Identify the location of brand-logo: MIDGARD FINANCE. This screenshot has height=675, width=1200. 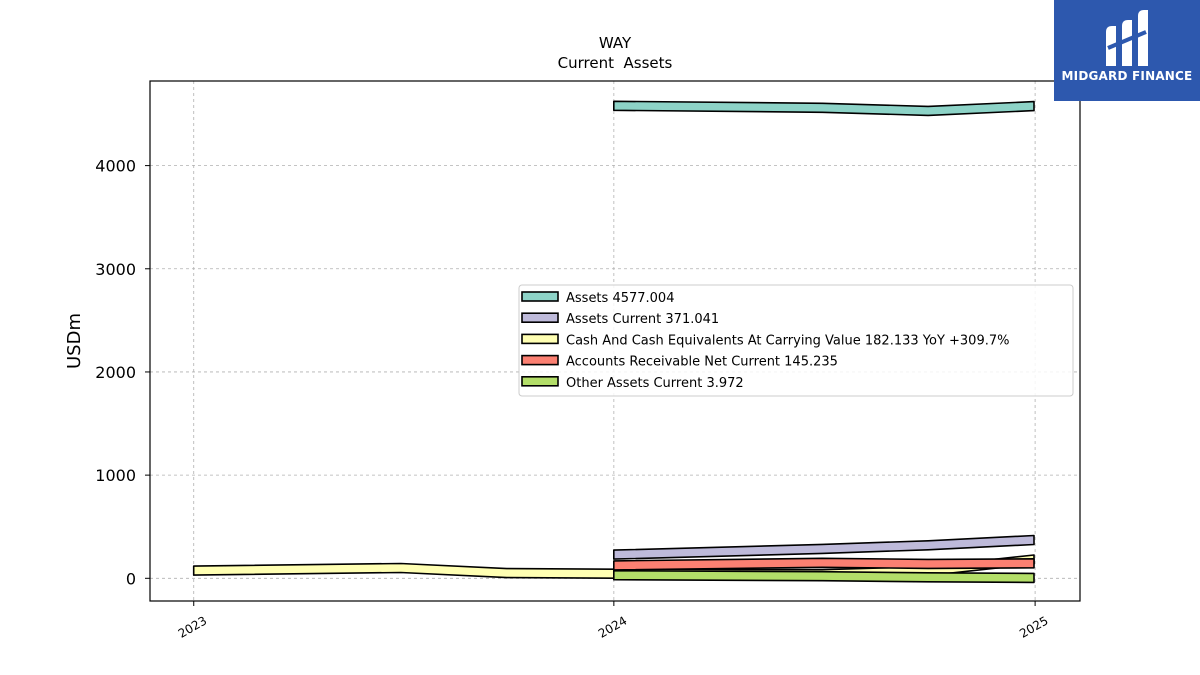
(1127, 50).